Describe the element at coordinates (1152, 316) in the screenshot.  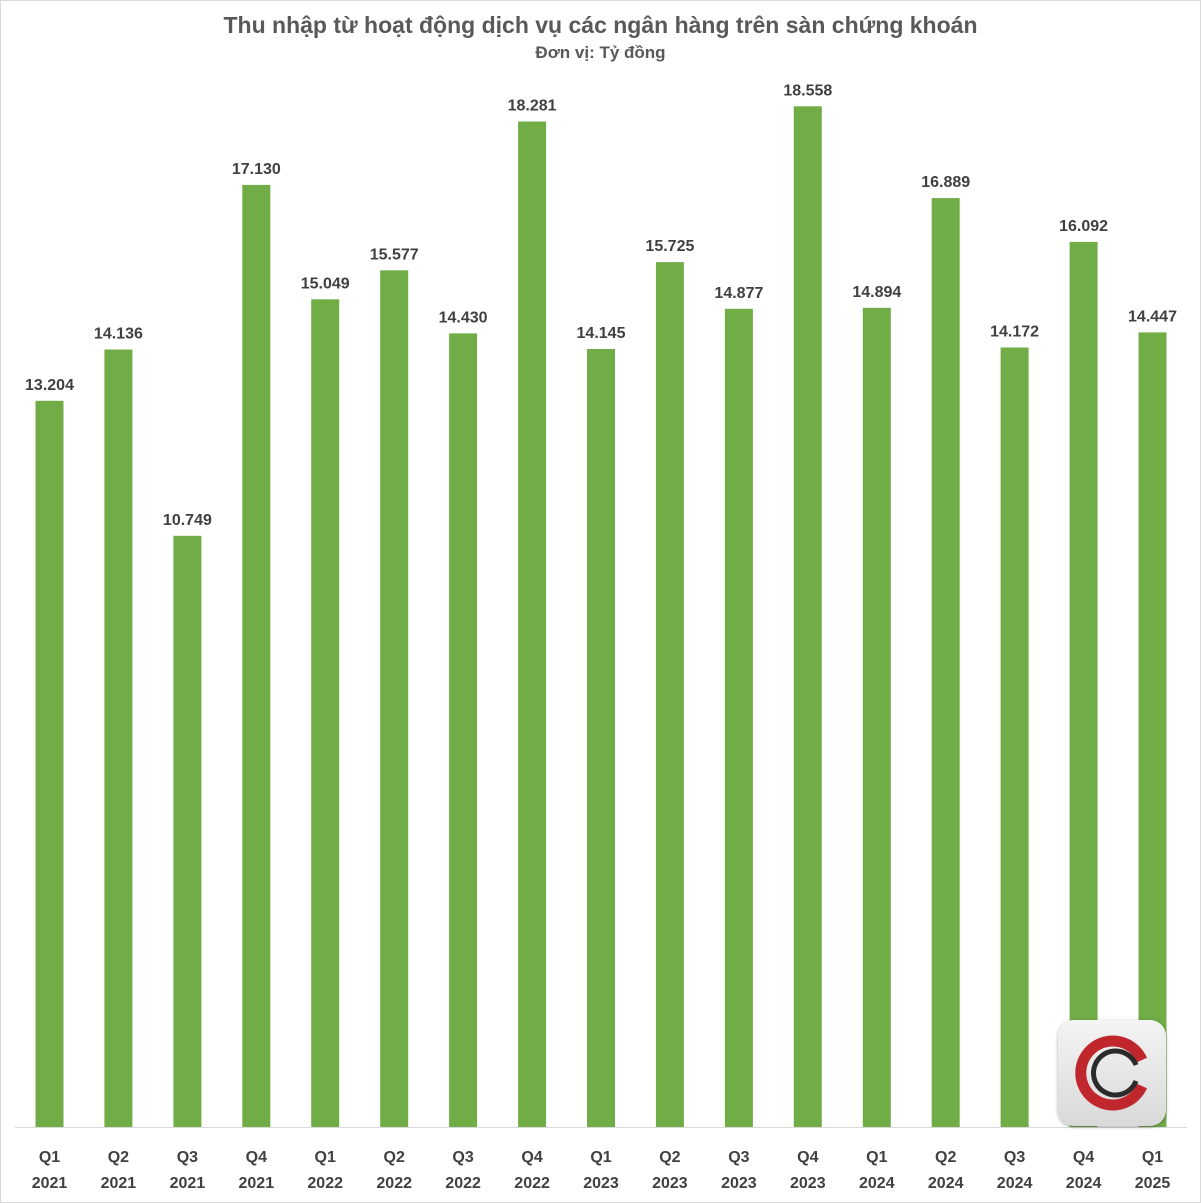
I see `data-label-16: 14.447` at that location.